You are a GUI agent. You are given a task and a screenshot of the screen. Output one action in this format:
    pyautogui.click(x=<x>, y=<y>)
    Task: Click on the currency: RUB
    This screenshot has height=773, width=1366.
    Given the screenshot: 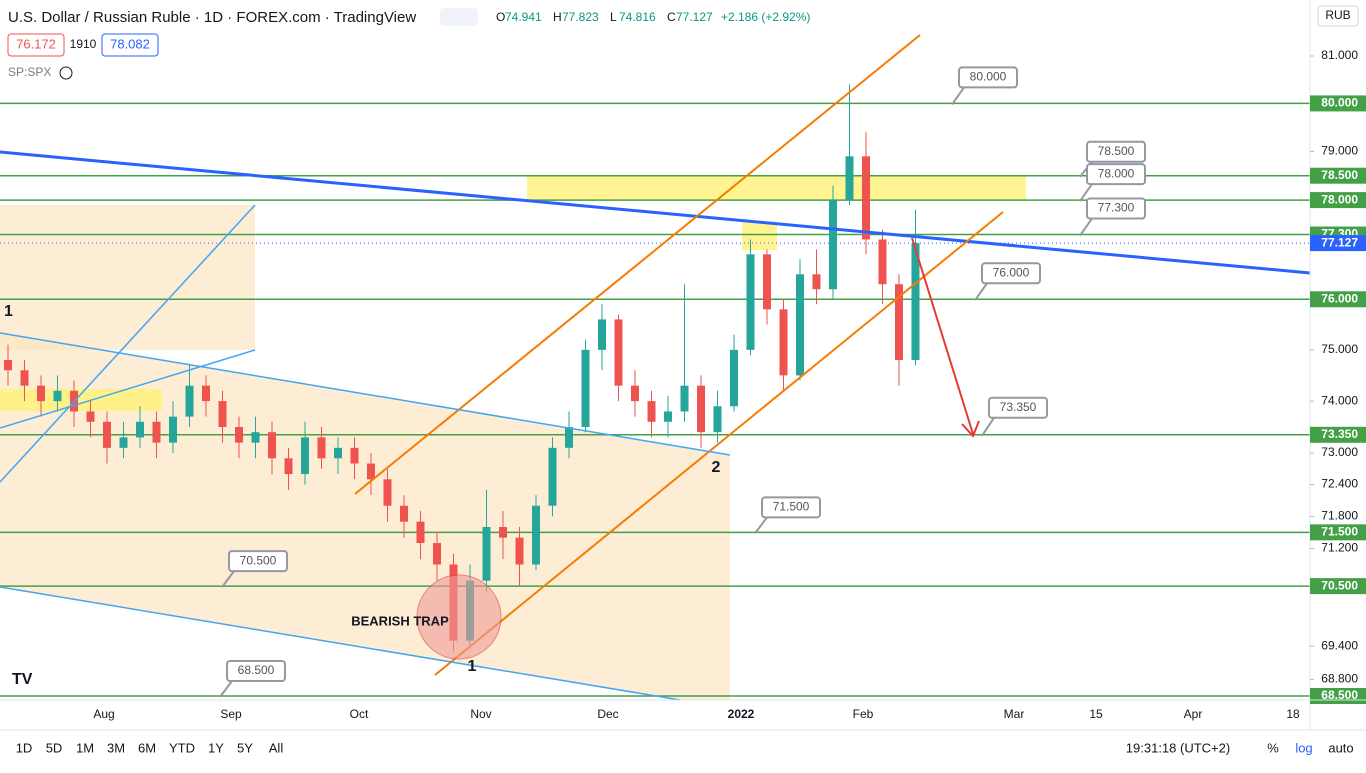 What is the action you would take?
    pyautogui.click(x=1337, y=15)
    